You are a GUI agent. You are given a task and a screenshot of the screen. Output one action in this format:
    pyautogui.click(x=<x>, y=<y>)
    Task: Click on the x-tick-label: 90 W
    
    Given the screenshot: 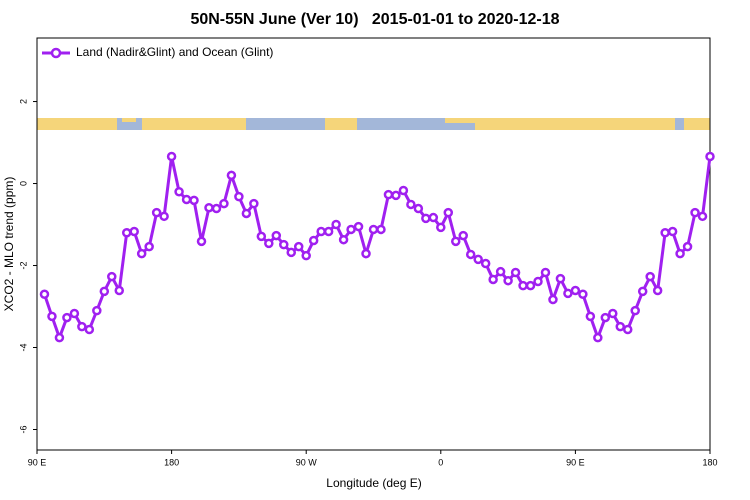 What is the action you would take?
    pyautogui.click(x=307, y=462)
    